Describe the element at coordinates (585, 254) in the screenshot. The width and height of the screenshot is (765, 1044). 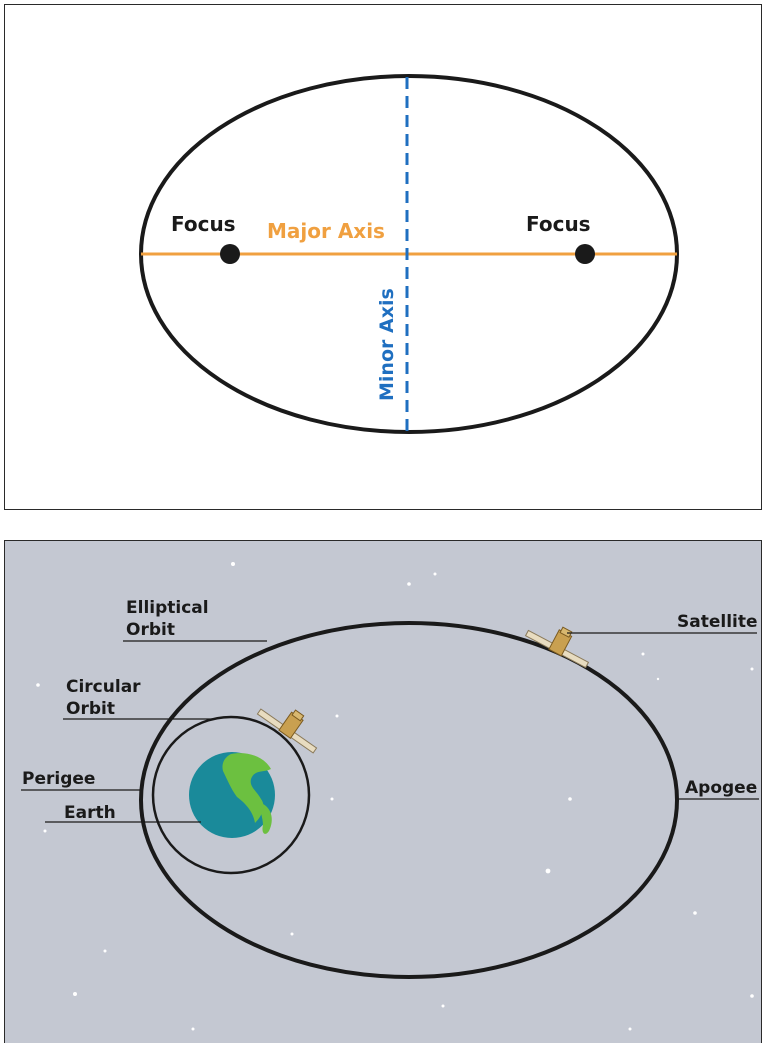
I see `focus-right-point` at that location.